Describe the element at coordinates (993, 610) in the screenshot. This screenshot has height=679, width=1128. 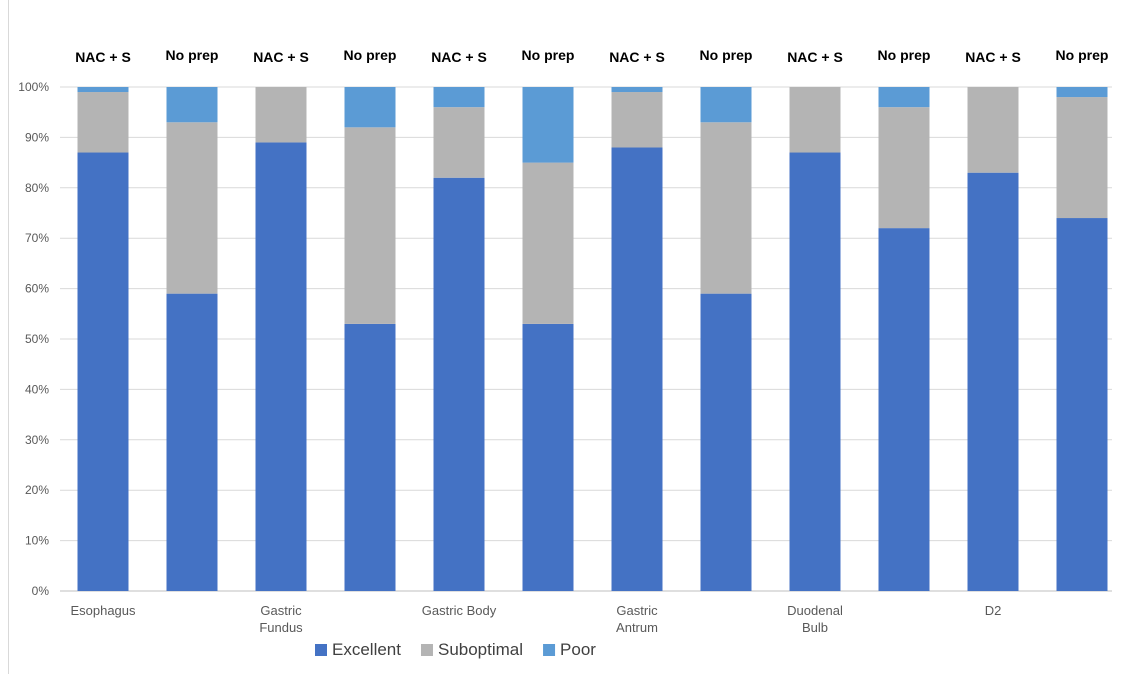
I see `category-axis-label: D2` at that location.